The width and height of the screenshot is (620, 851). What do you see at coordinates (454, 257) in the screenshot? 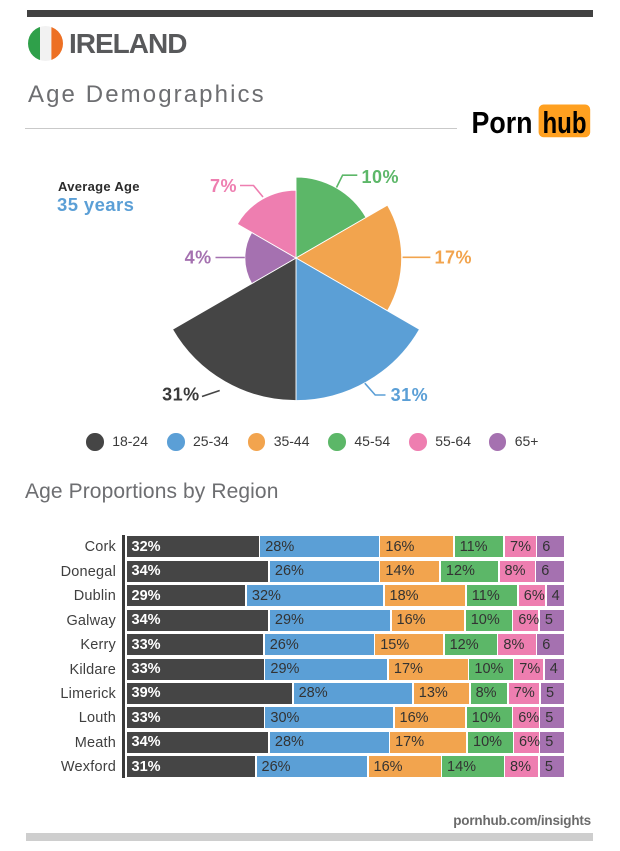
I see `svg-text: 17%` at bounding box center [454, 257].